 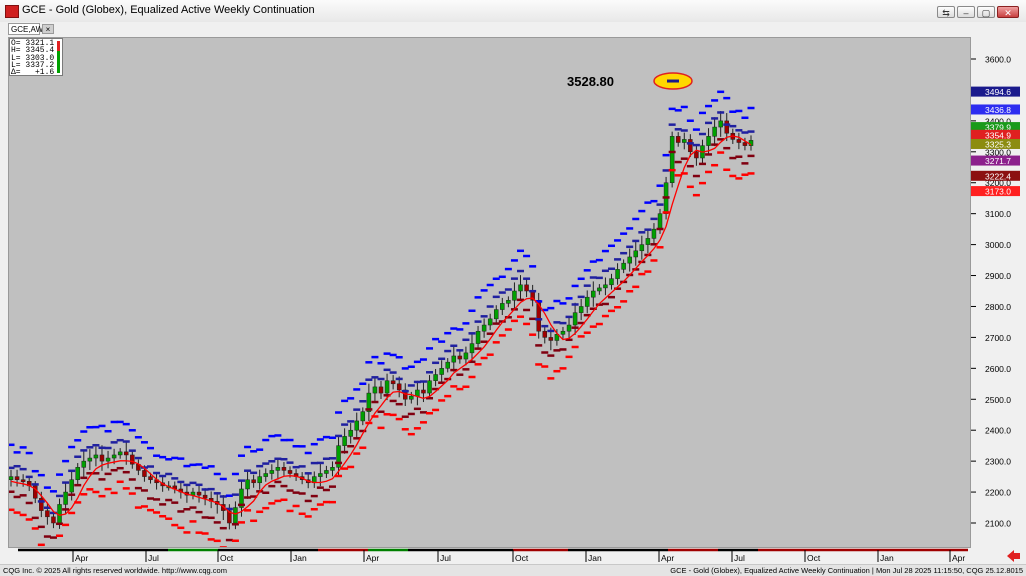 What do you see at coordinates (48, 29) in the screenshot?
I see `tab-close-button: ×` at bounding box center [48, 29].